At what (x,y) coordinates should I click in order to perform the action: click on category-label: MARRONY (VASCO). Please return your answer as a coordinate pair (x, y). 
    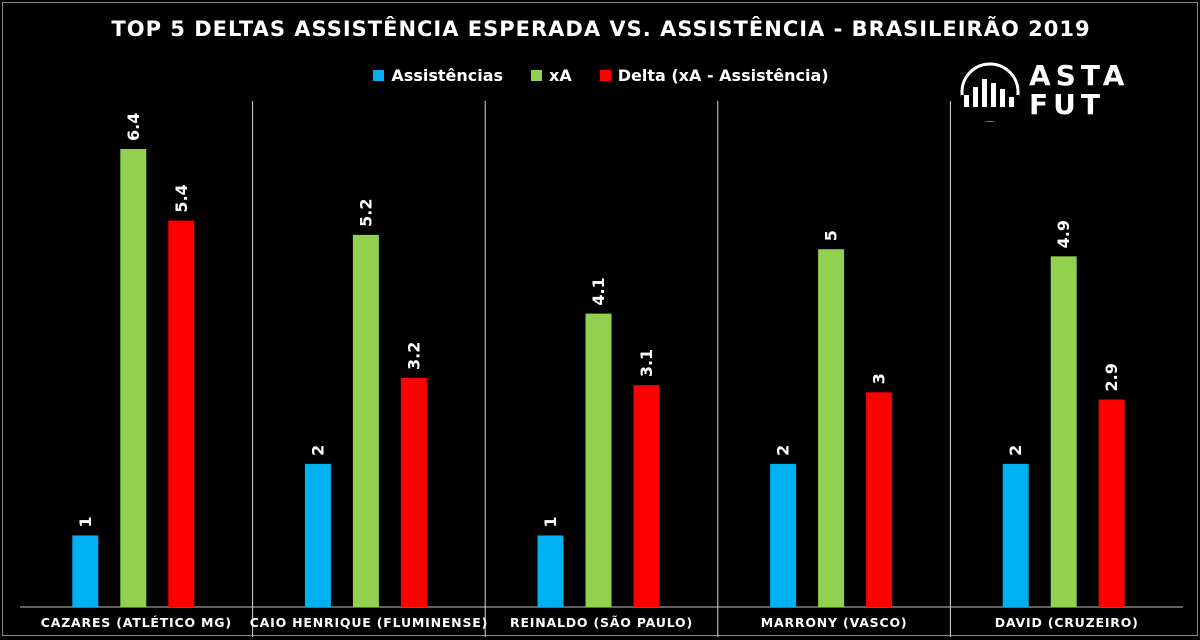
    Looking at the image, I should click on (834, 622).